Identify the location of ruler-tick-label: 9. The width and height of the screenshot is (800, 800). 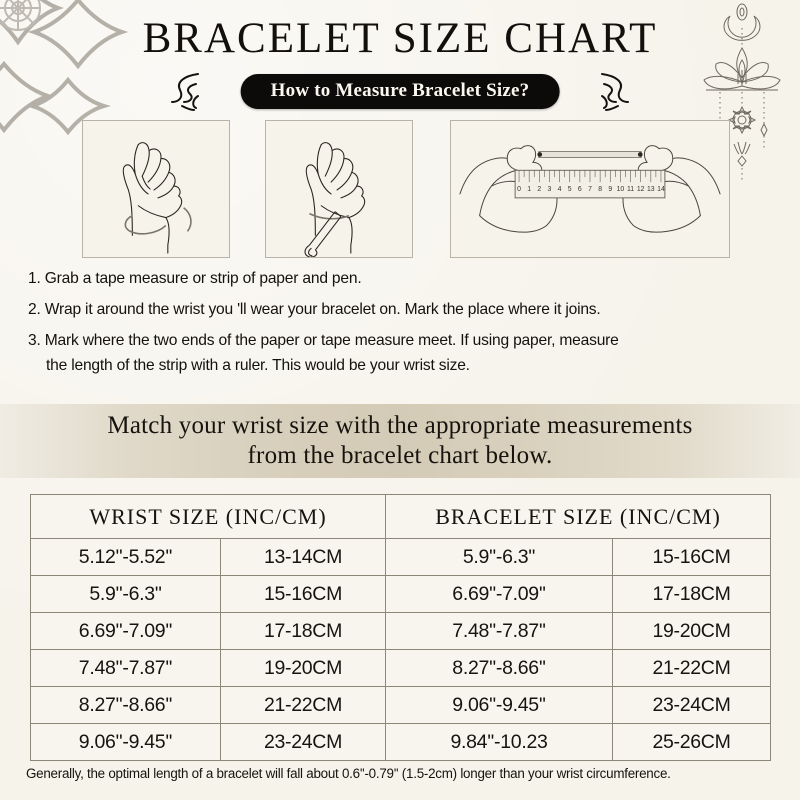
(610, 189).